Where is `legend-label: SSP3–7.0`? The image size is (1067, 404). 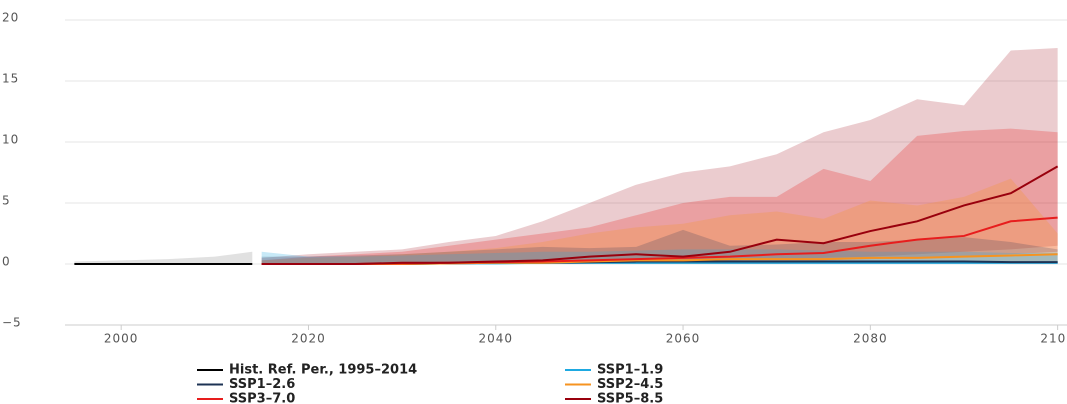 legend-label: SSP3–7.0 is located at coordinates (262, 398).